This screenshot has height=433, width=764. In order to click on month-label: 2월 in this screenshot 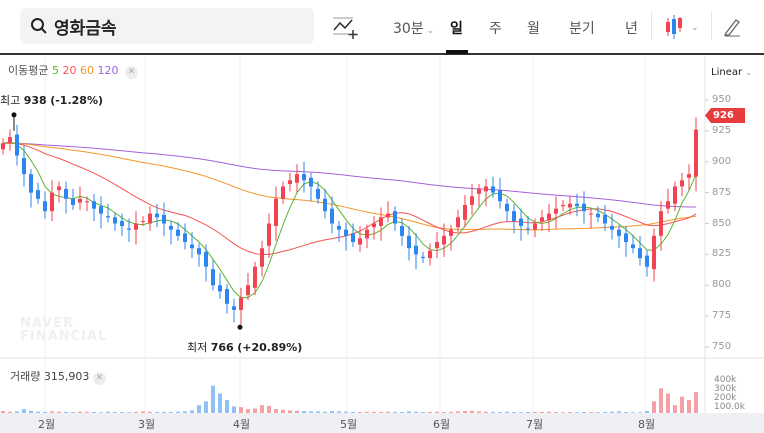, I will do `click(47, 424)`.